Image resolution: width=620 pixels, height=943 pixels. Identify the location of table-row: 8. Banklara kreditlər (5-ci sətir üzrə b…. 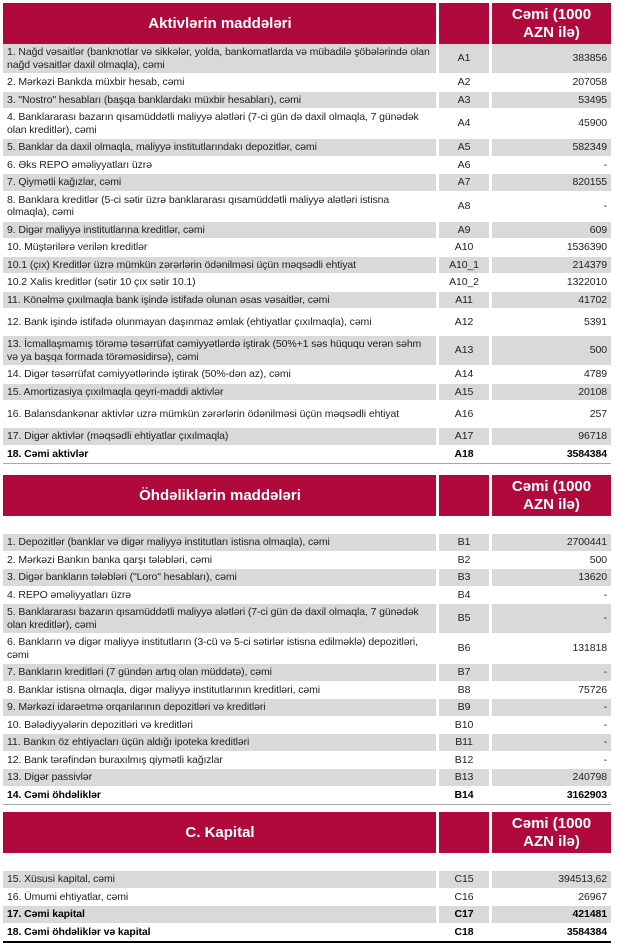
(307, 206).